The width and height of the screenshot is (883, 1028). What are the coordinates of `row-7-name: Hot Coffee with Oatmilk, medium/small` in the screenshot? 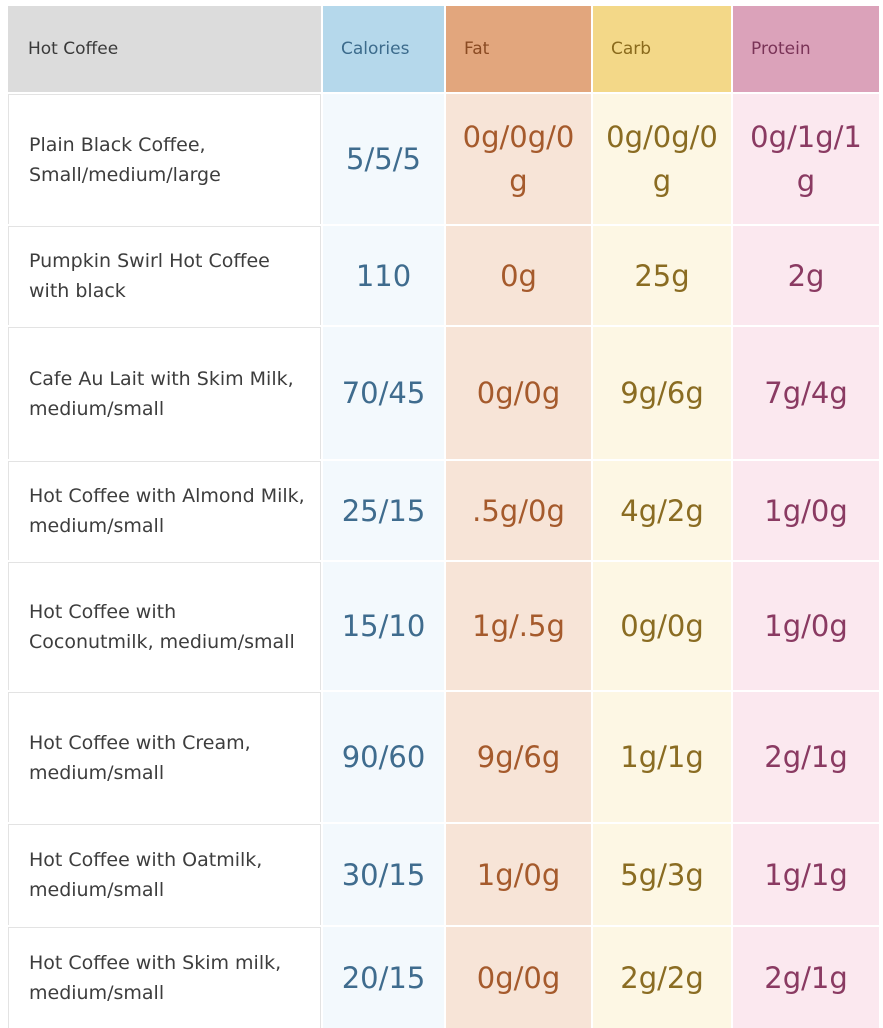 It's located at (164, 874).